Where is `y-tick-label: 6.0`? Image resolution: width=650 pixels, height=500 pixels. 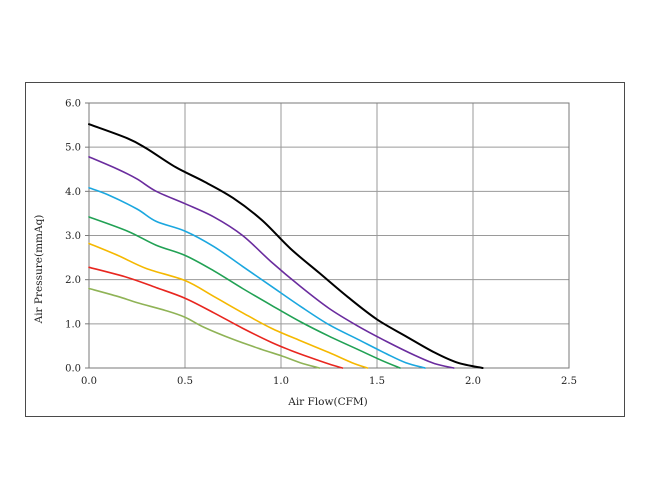 y-tick-label: 6.0 is located at coordinates (73, 104).